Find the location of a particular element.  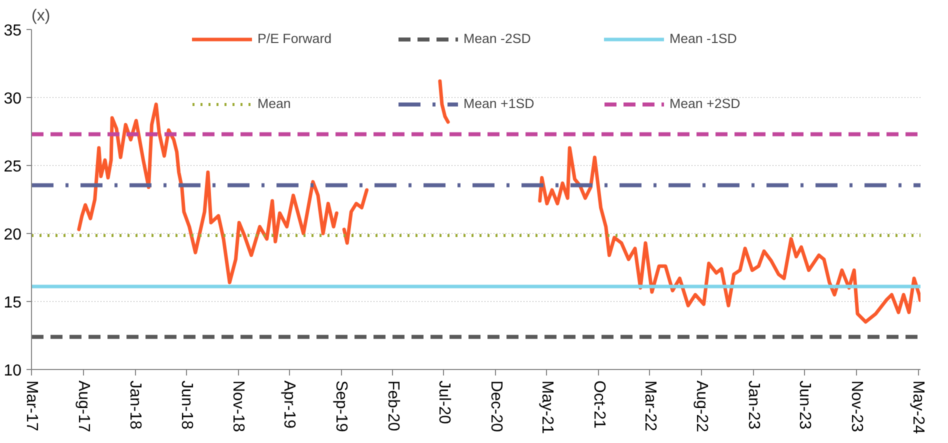

y-tick-label: 30 is located at coordinates (13, 99).